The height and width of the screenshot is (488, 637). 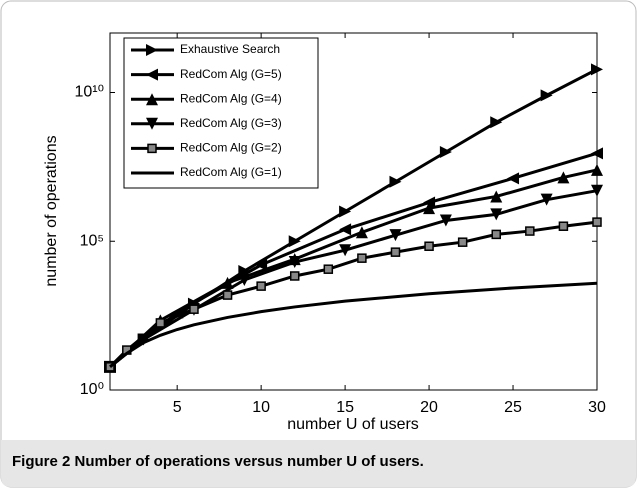 I want to click on x-tick-label: 5, so click(x=177, y=407).